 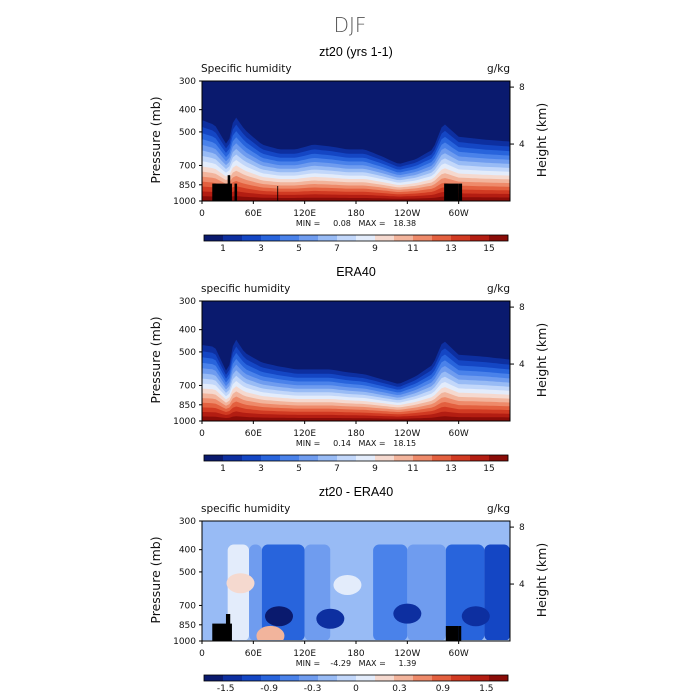 What do you see at coordinates (313, 689) in the screenshot?
I see `colorbar-label: -0.3` at bounding box center [313, 689].